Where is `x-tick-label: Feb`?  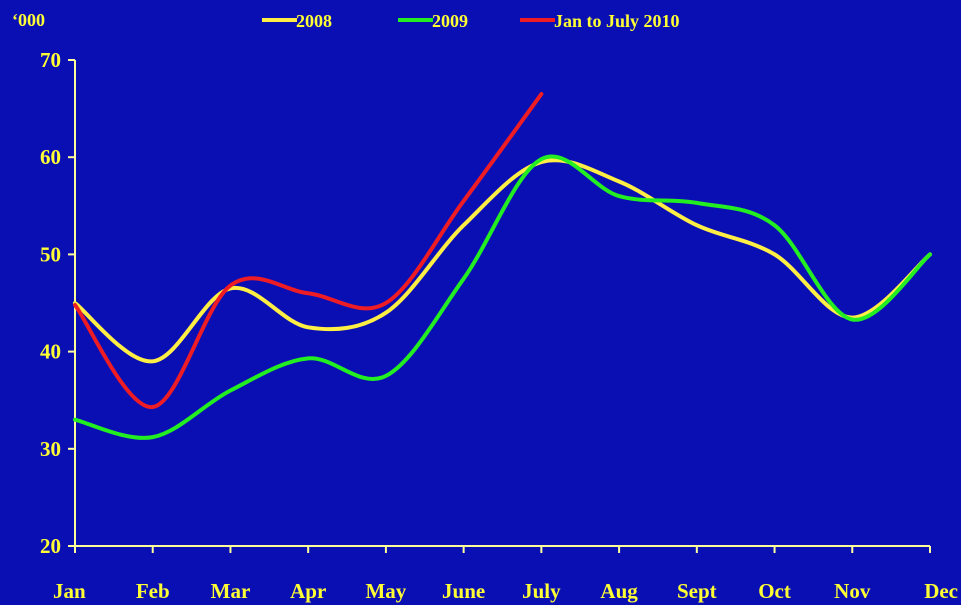
x-tick-label: Feb is located at coordinates (153, 591).